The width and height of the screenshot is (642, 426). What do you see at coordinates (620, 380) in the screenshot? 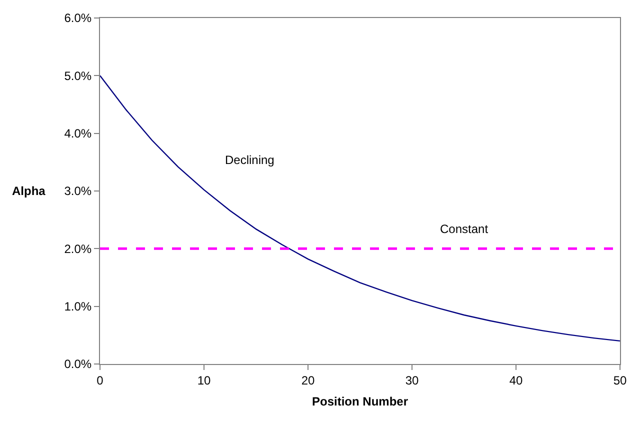
I see `x-tick-label: 50` at bounding box center [620, 380].